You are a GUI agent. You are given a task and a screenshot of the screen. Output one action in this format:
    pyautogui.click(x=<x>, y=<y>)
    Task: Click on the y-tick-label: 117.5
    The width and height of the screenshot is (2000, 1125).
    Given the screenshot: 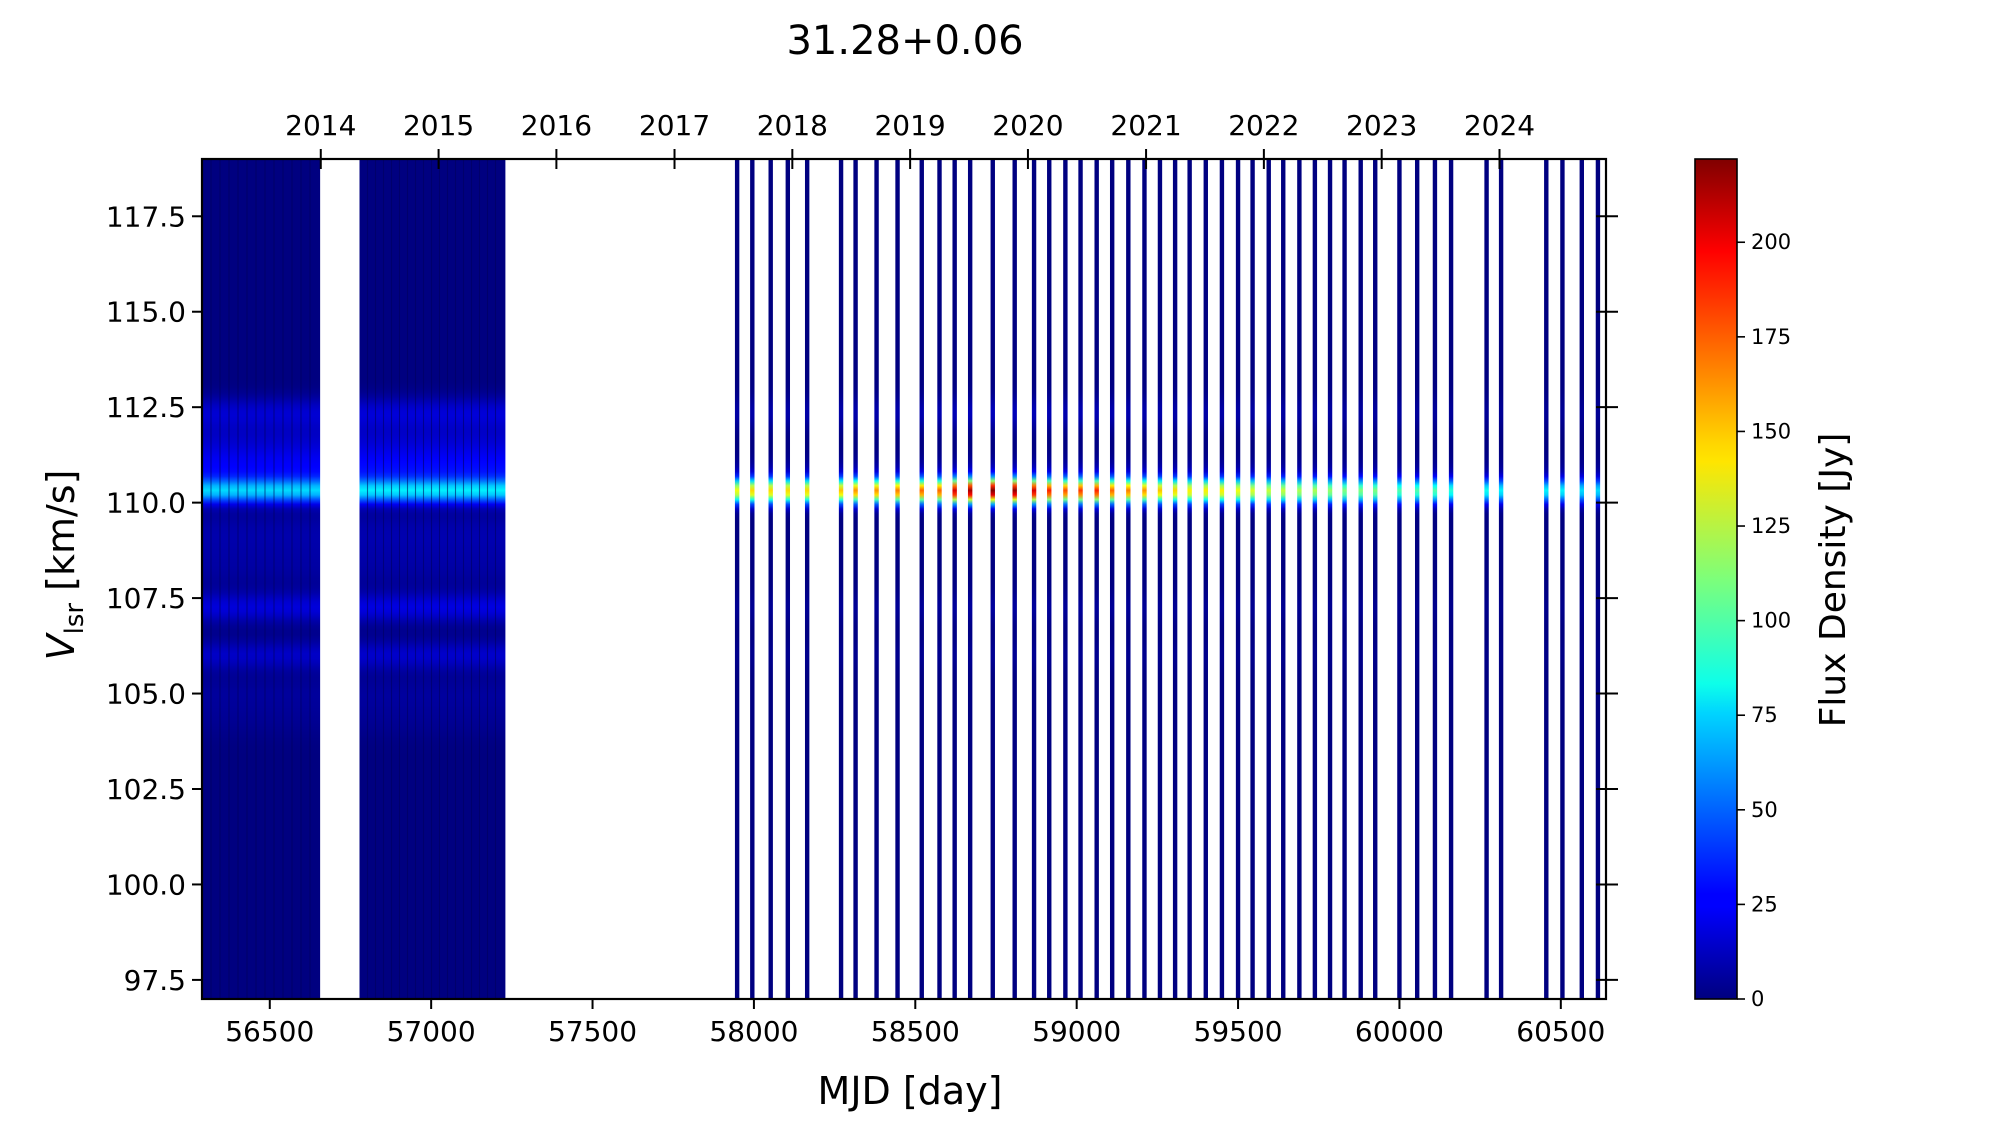 What is the action you would take?
    pyautogui.click(x=146, y=216)
    